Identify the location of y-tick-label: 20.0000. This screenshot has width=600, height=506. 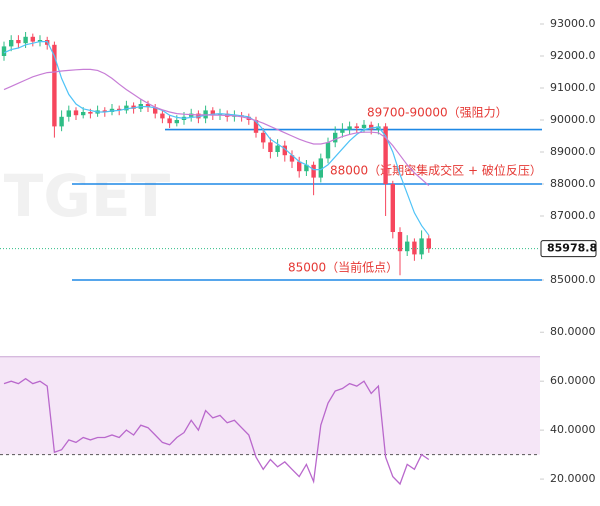
(573, 478).